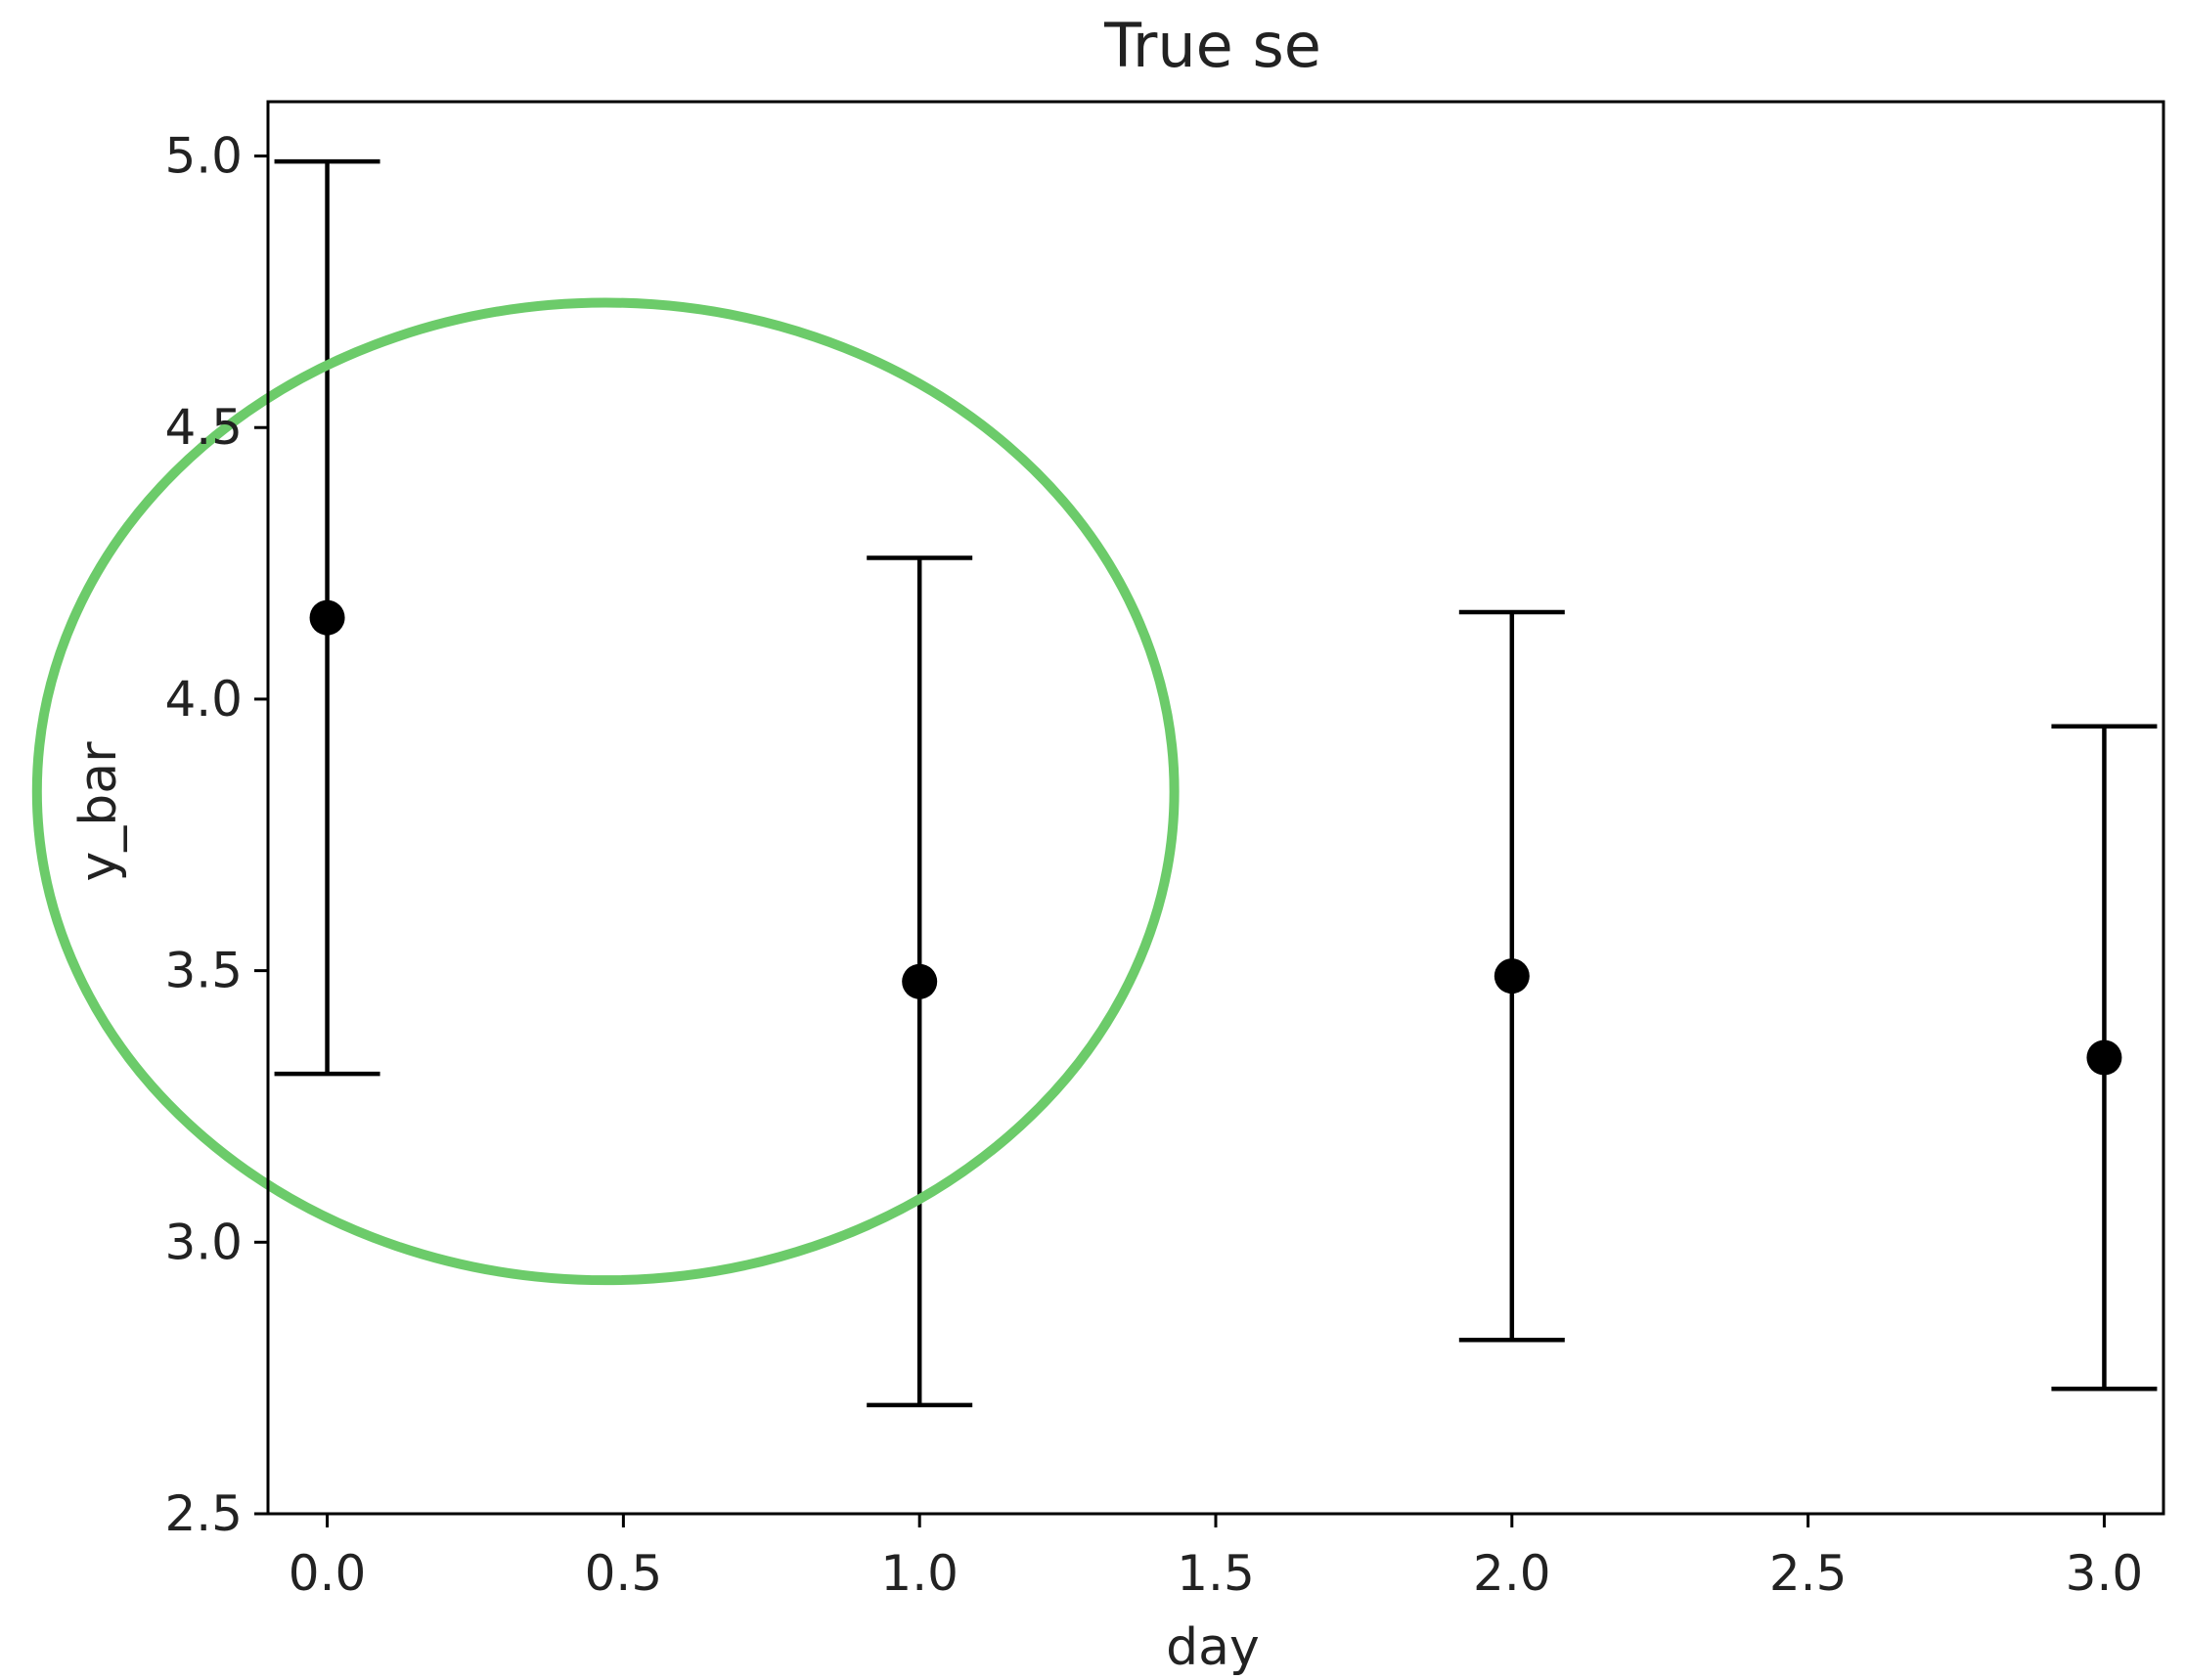  I want to click on y-tick-label: 4.0, so click(203, 699).